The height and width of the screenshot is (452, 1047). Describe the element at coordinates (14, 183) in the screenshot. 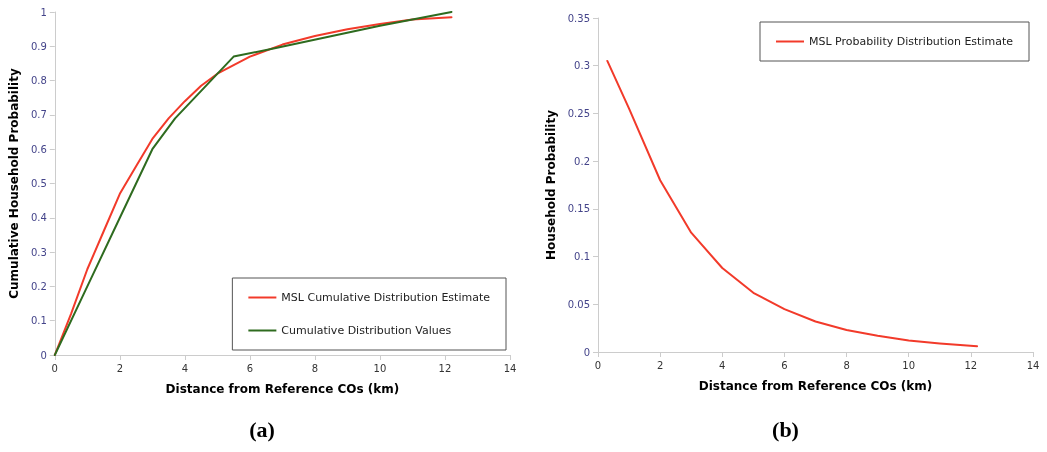

I see `y-axis-title: Cumulative Household Probability` at that location.